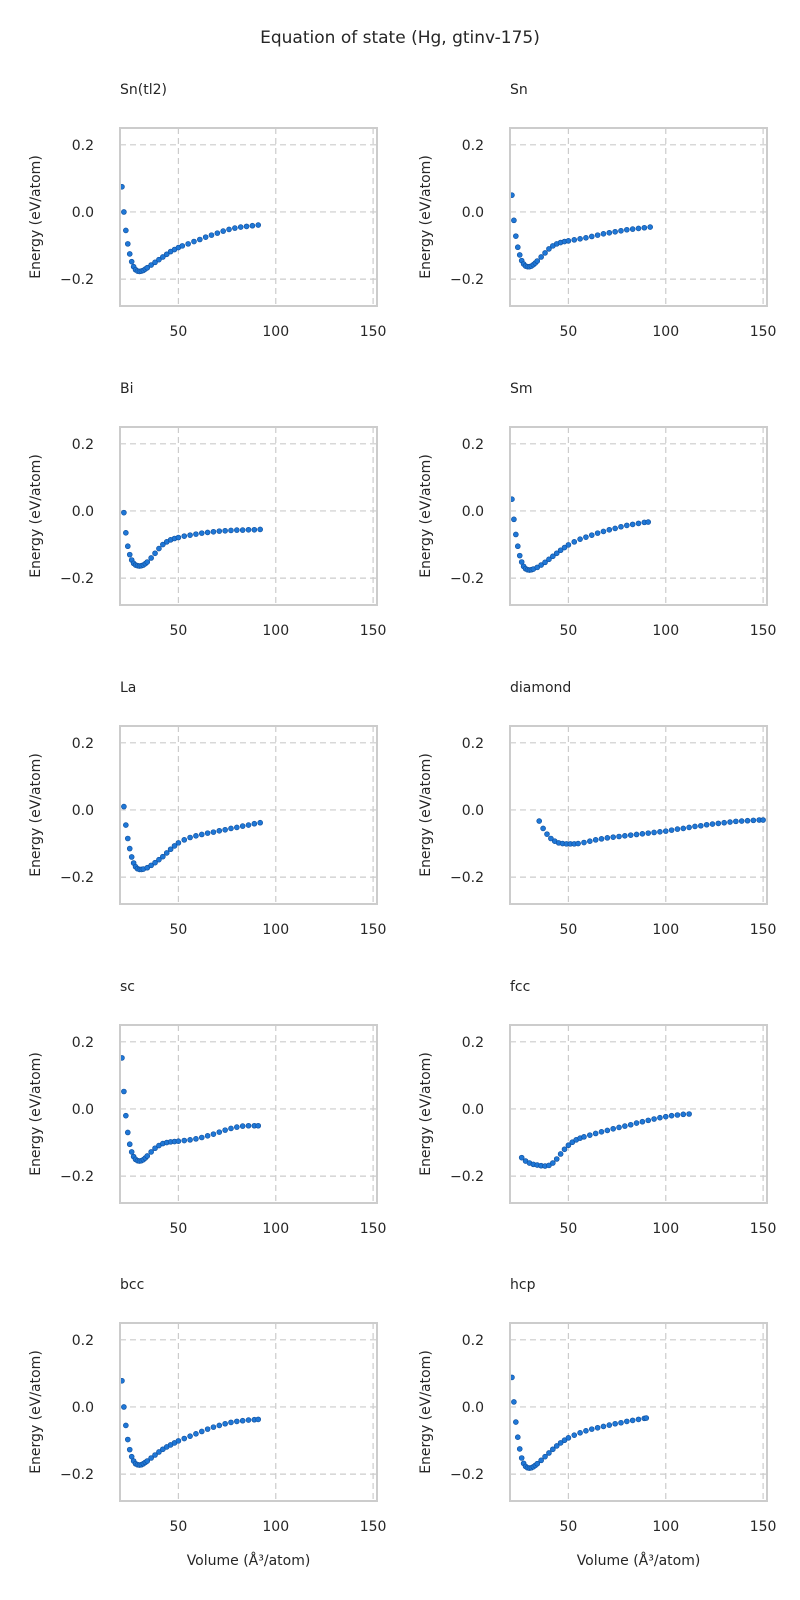  I want to click on eos-panel-la: La 50 100 150 0.2 0.0 −0.2 Energy (eV/atom), so click(207, 809).